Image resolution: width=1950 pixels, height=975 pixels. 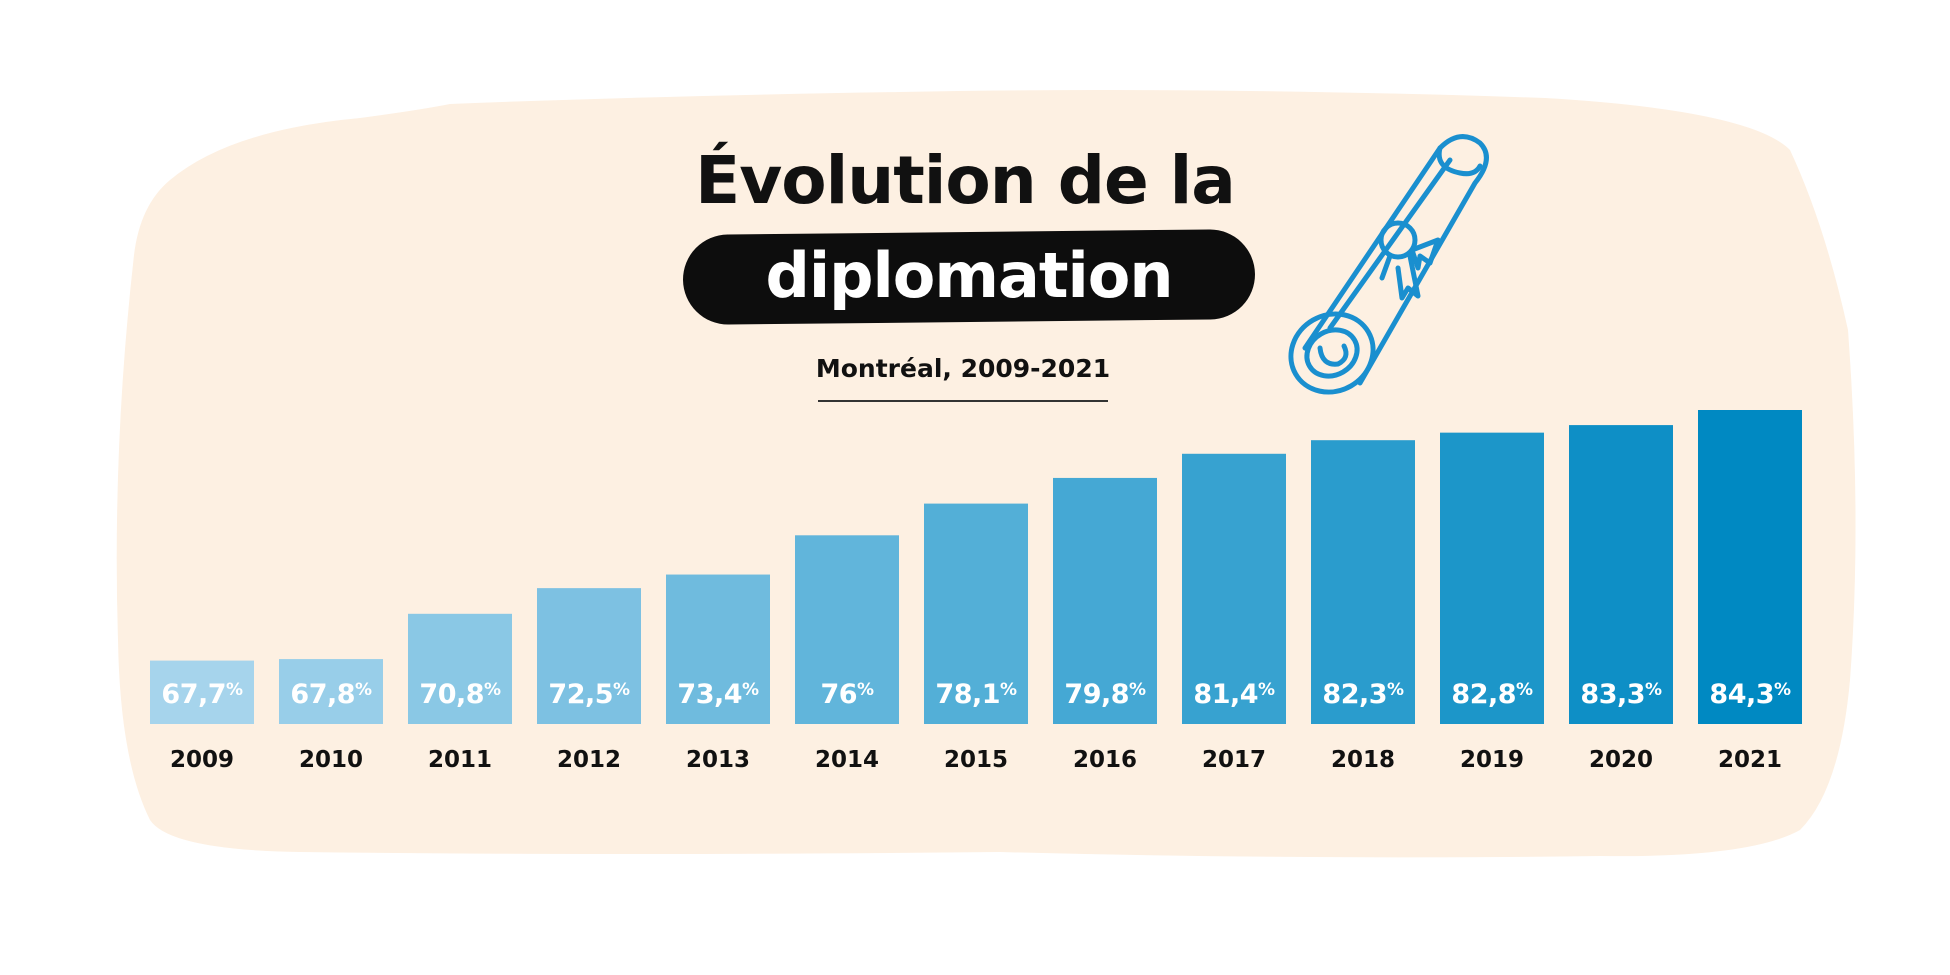 What do you see at coordinates (460, 760) in the screenshot?
I see `x-tick-label-2011: 2011` at bounding box center [460, 760].